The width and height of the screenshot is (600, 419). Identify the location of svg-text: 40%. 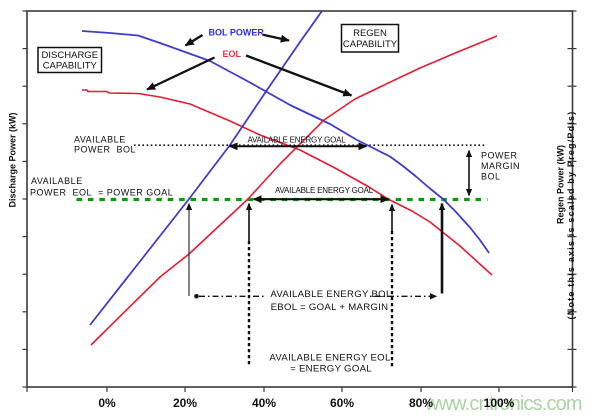
(264, 403).